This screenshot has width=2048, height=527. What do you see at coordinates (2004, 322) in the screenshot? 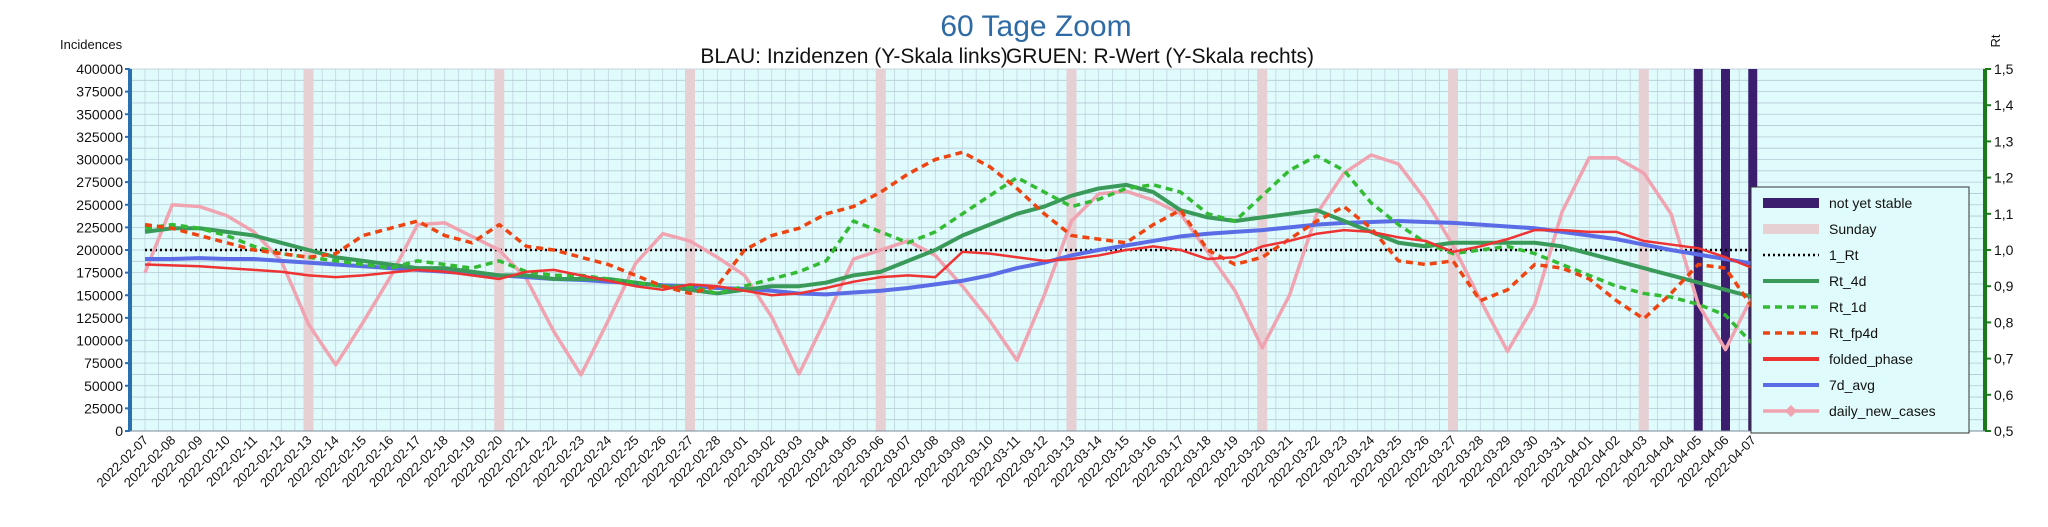
I see `y-tick-right: 0,8` at bounding box center [2004, 322].